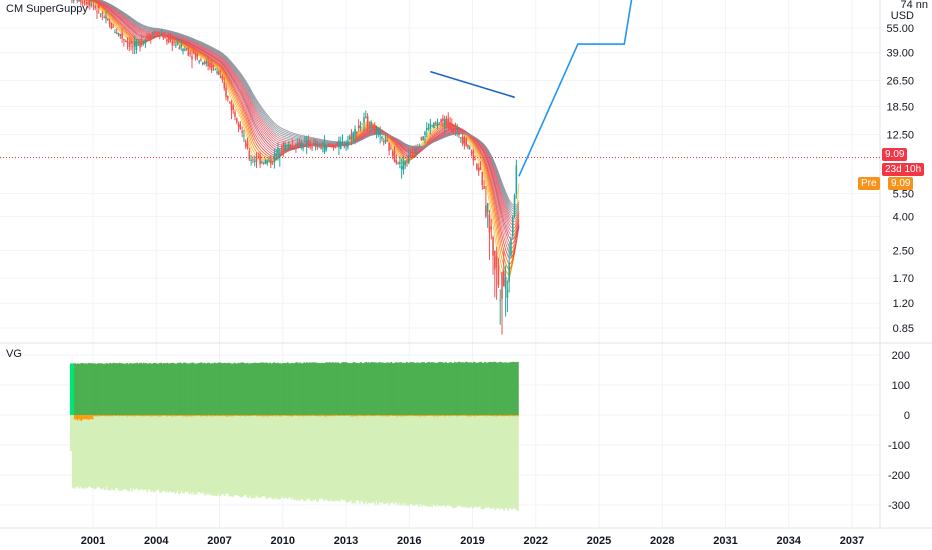 This screenshot has width=932, height=550. Describe the element at coordinates (71, 433) in the screenshot. I see `vg-bar-start-negative` at that location.